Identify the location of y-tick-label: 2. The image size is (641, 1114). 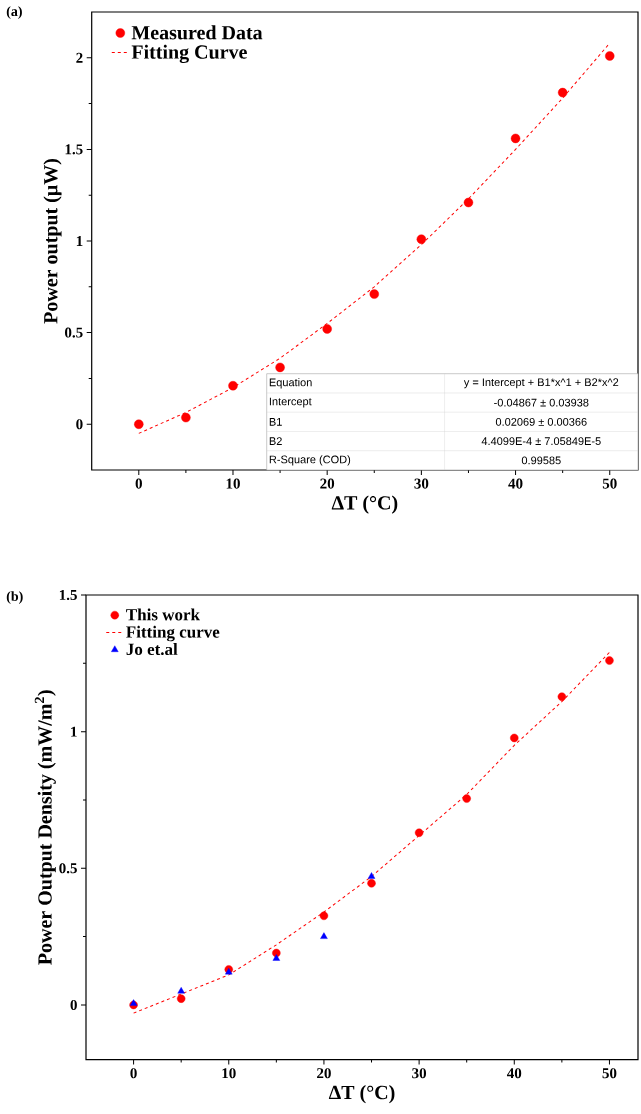
(79, 57).